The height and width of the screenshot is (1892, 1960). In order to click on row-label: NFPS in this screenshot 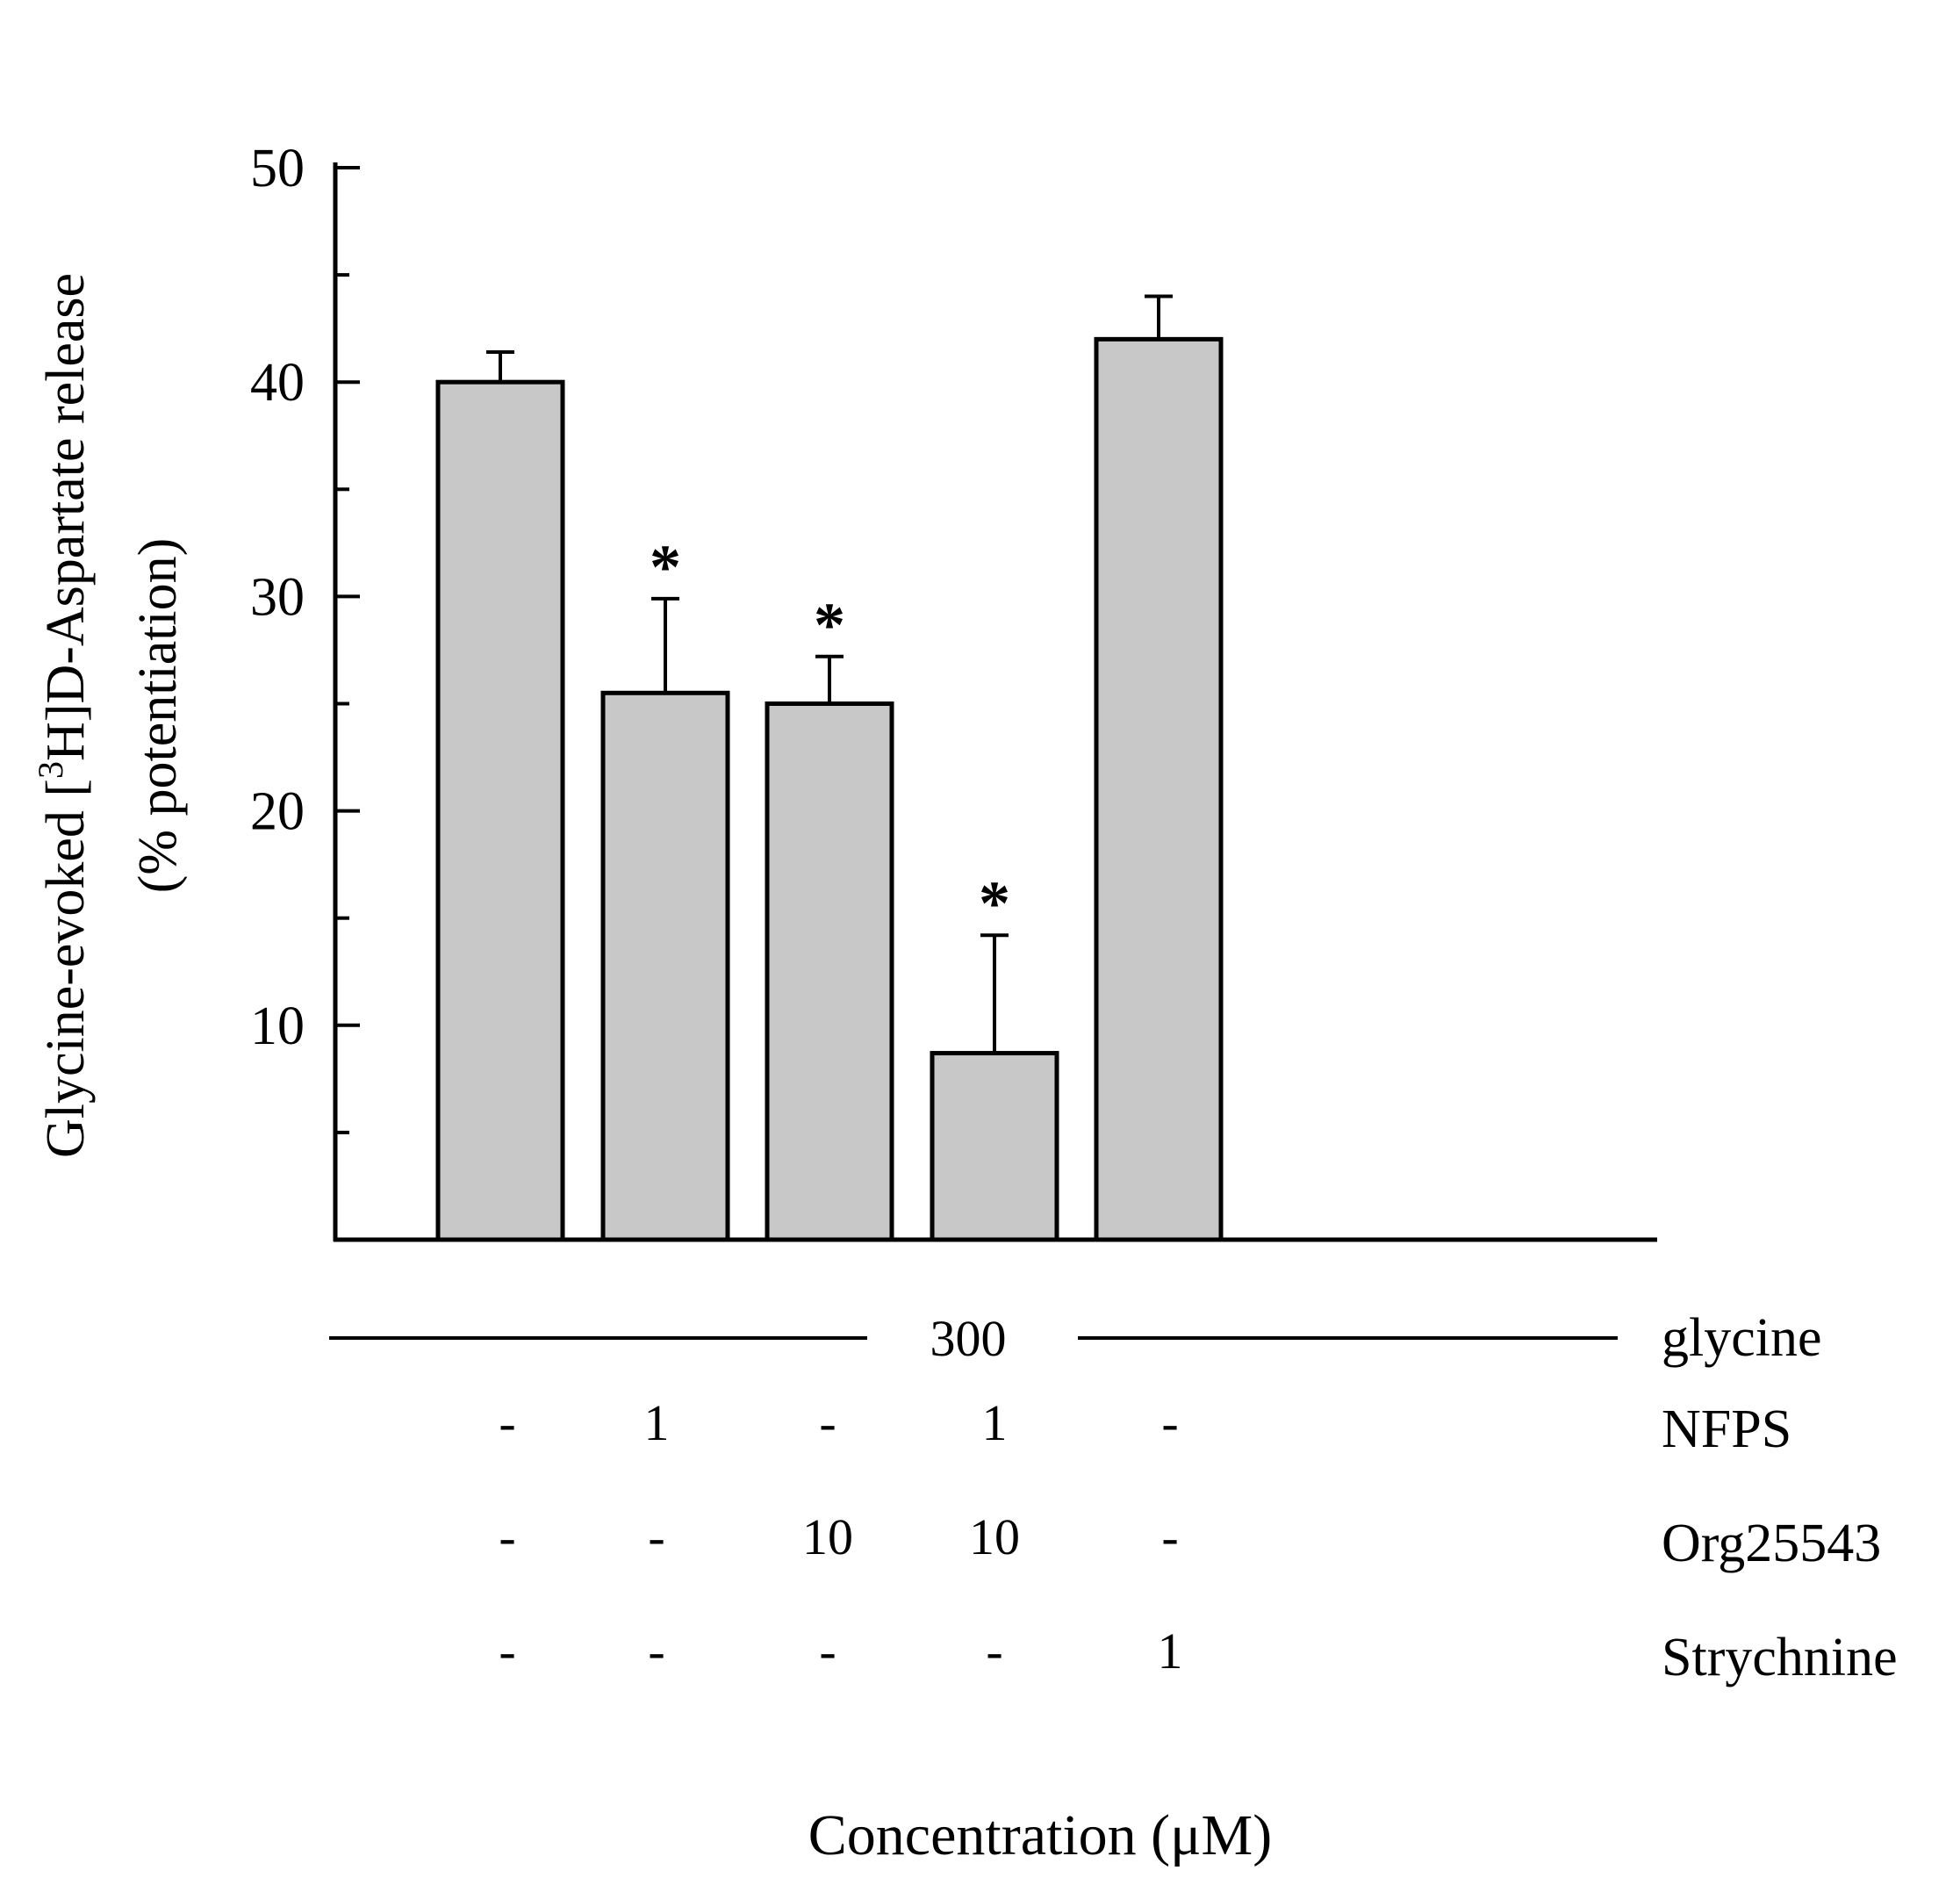, I will do `click(1726, 1429)`.